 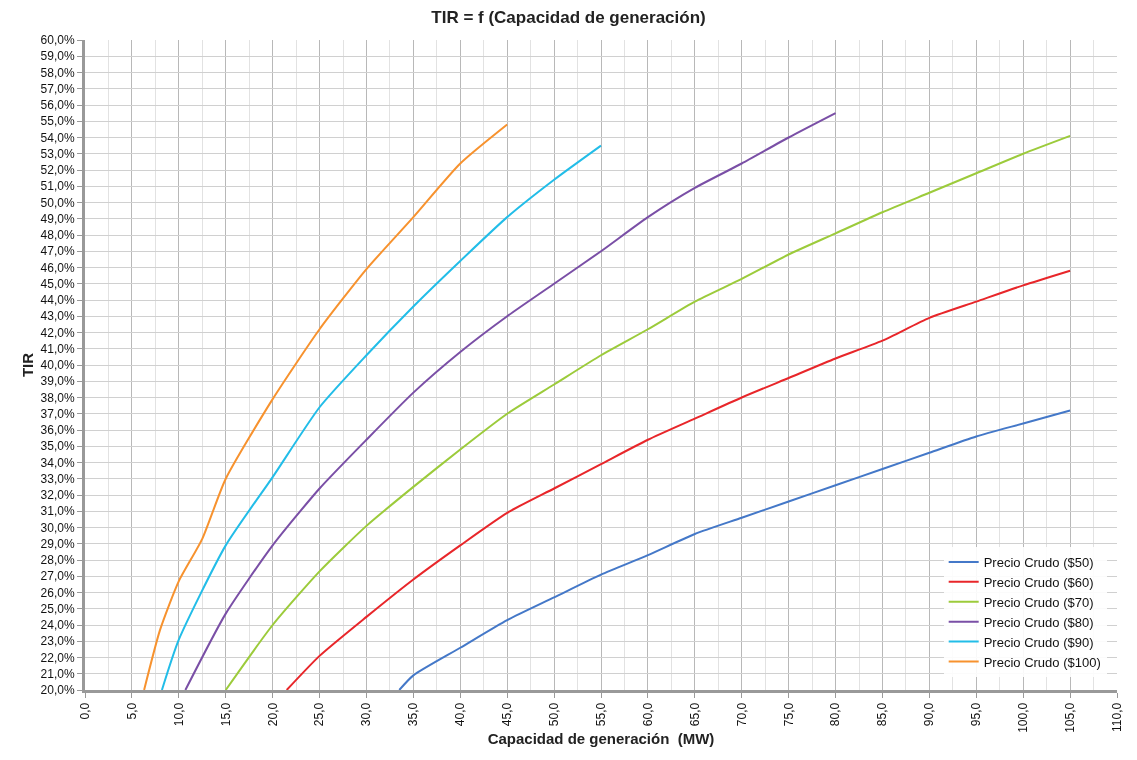 What do you see at coordinates (1042, 662) in the screenshot?
I see `legend-label: Precio Crudo ($100)` at bounding box center [1042, 662].